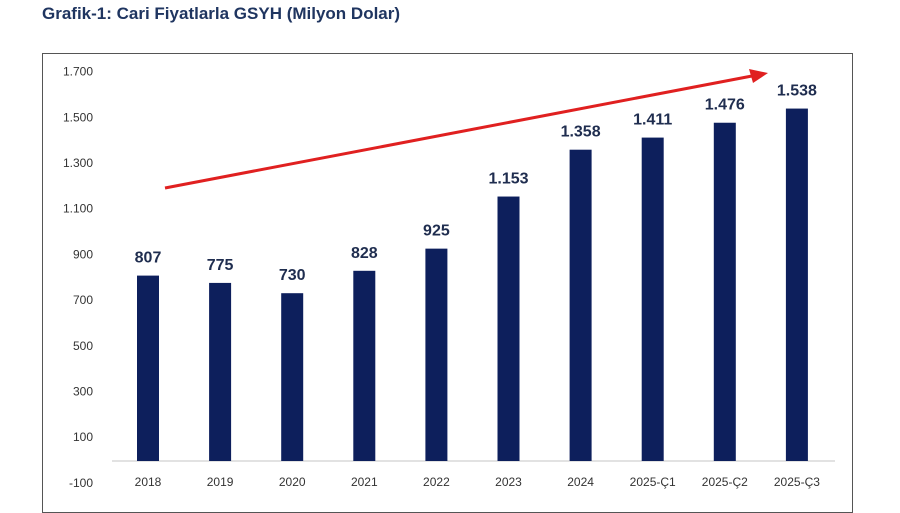 This screenshot has width=900, height=513. I want to click on x-tick-label: 2022, so click(436, 482).